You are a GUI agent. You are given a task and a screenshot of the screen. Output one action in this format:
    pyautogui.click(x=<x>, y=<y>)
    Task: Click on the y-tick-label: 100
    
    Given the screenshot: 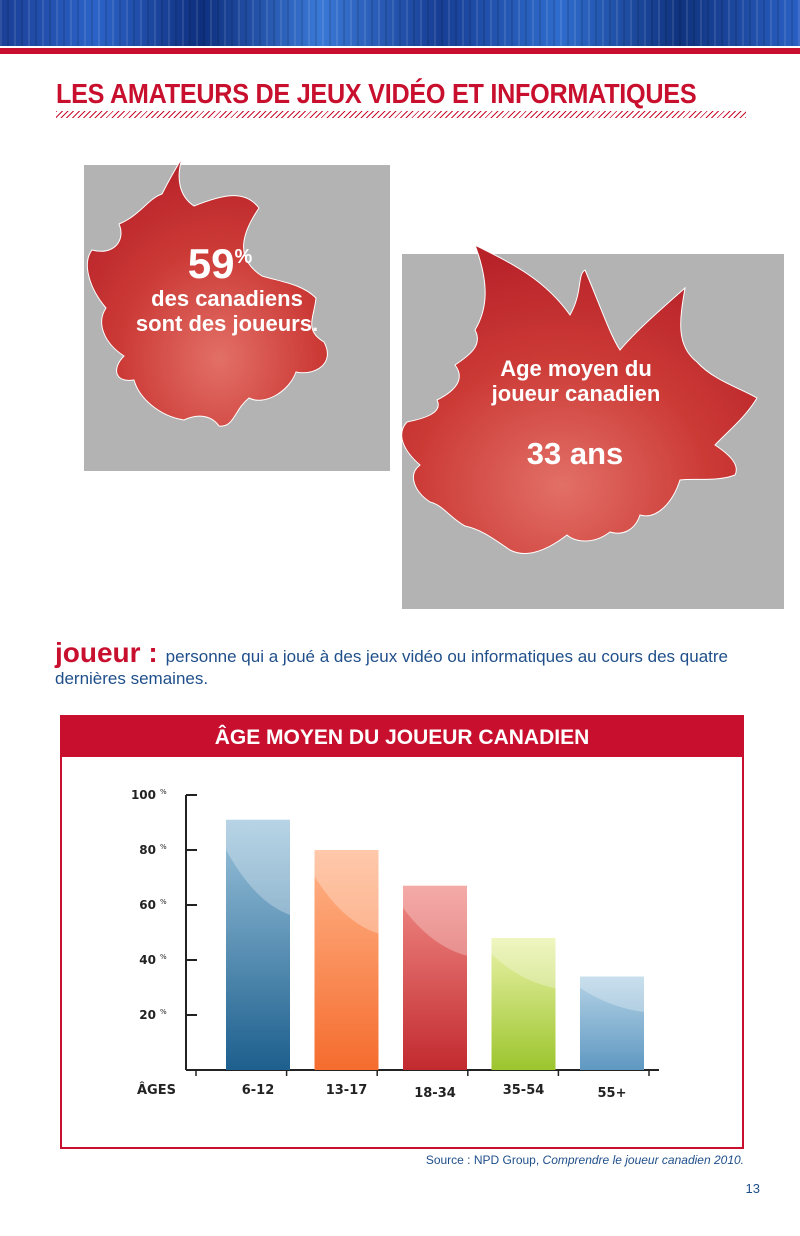 What is the action you would take?
    pyautogui.click(x=143, y=795)
    